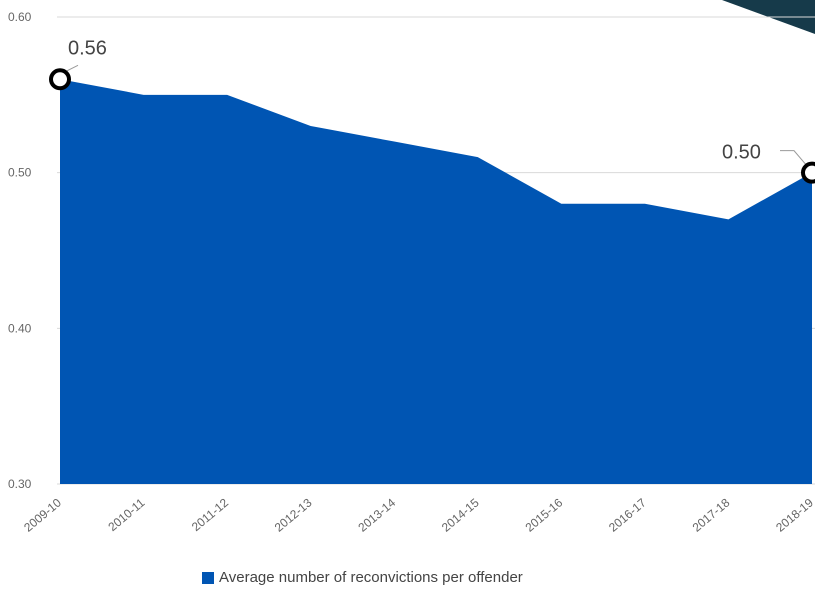 The height and width of the screenshot is (592, 815). What do you see at coordinates (20, 173) in the screenshot?
I see `y-tick-label: 0.50` at bounding box center [20, 173].